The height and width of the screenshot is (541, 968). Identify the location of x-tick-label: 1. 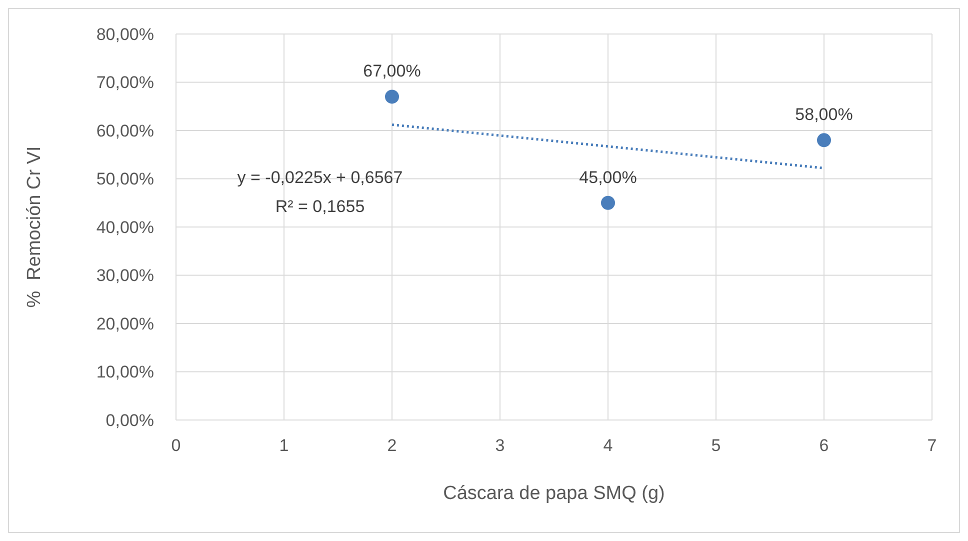
(284, 445).